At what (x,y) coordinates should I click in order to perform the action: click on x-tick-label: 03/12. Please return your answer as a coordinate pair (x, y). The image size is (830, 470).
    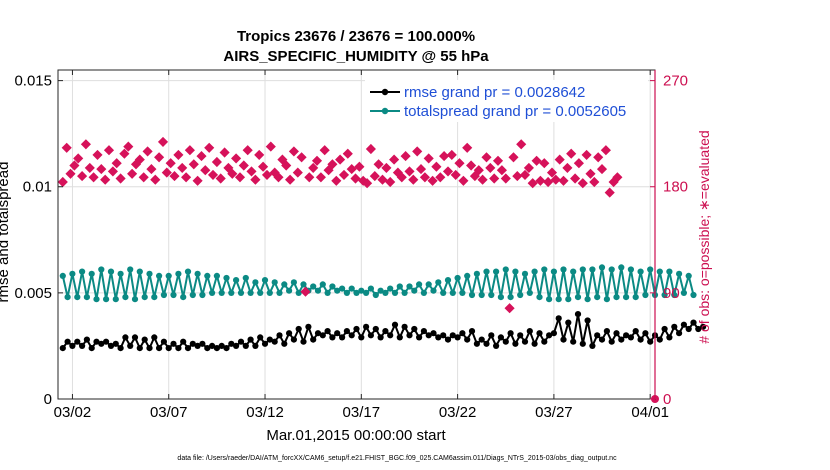
    Looking at the image, I should click on (265, 412).